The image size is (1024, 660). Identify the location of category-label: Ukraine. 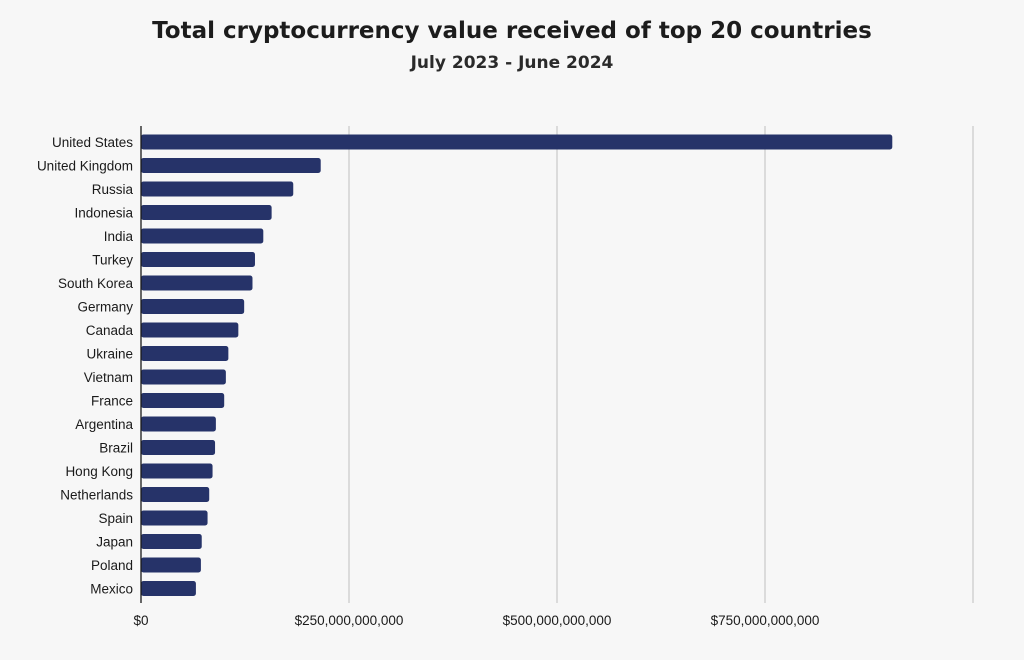
(109, 354).